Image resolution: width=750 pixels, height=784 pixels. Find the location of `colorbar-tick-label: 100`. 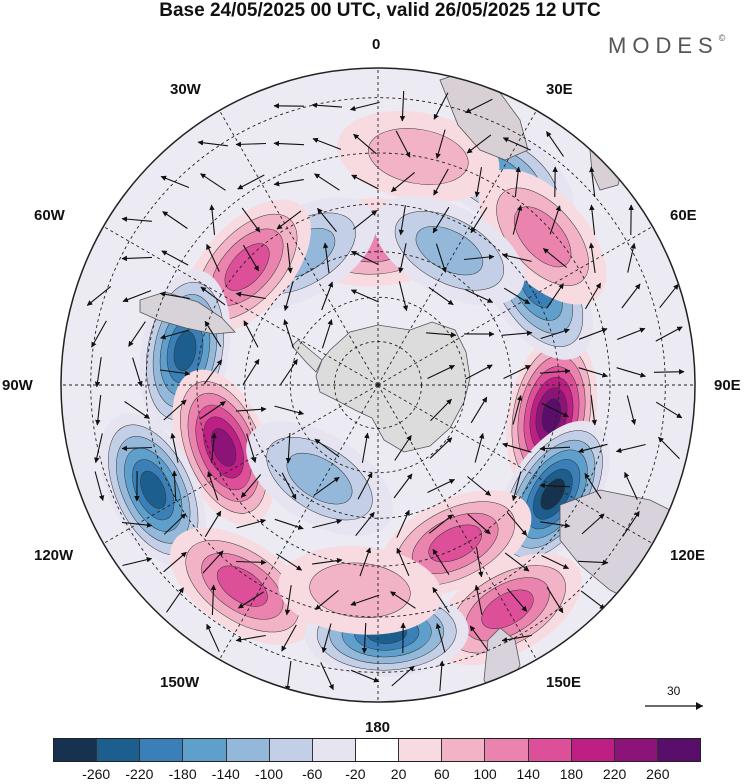

colorbar-tick-label: 100 is located at coordinates (484, 774).